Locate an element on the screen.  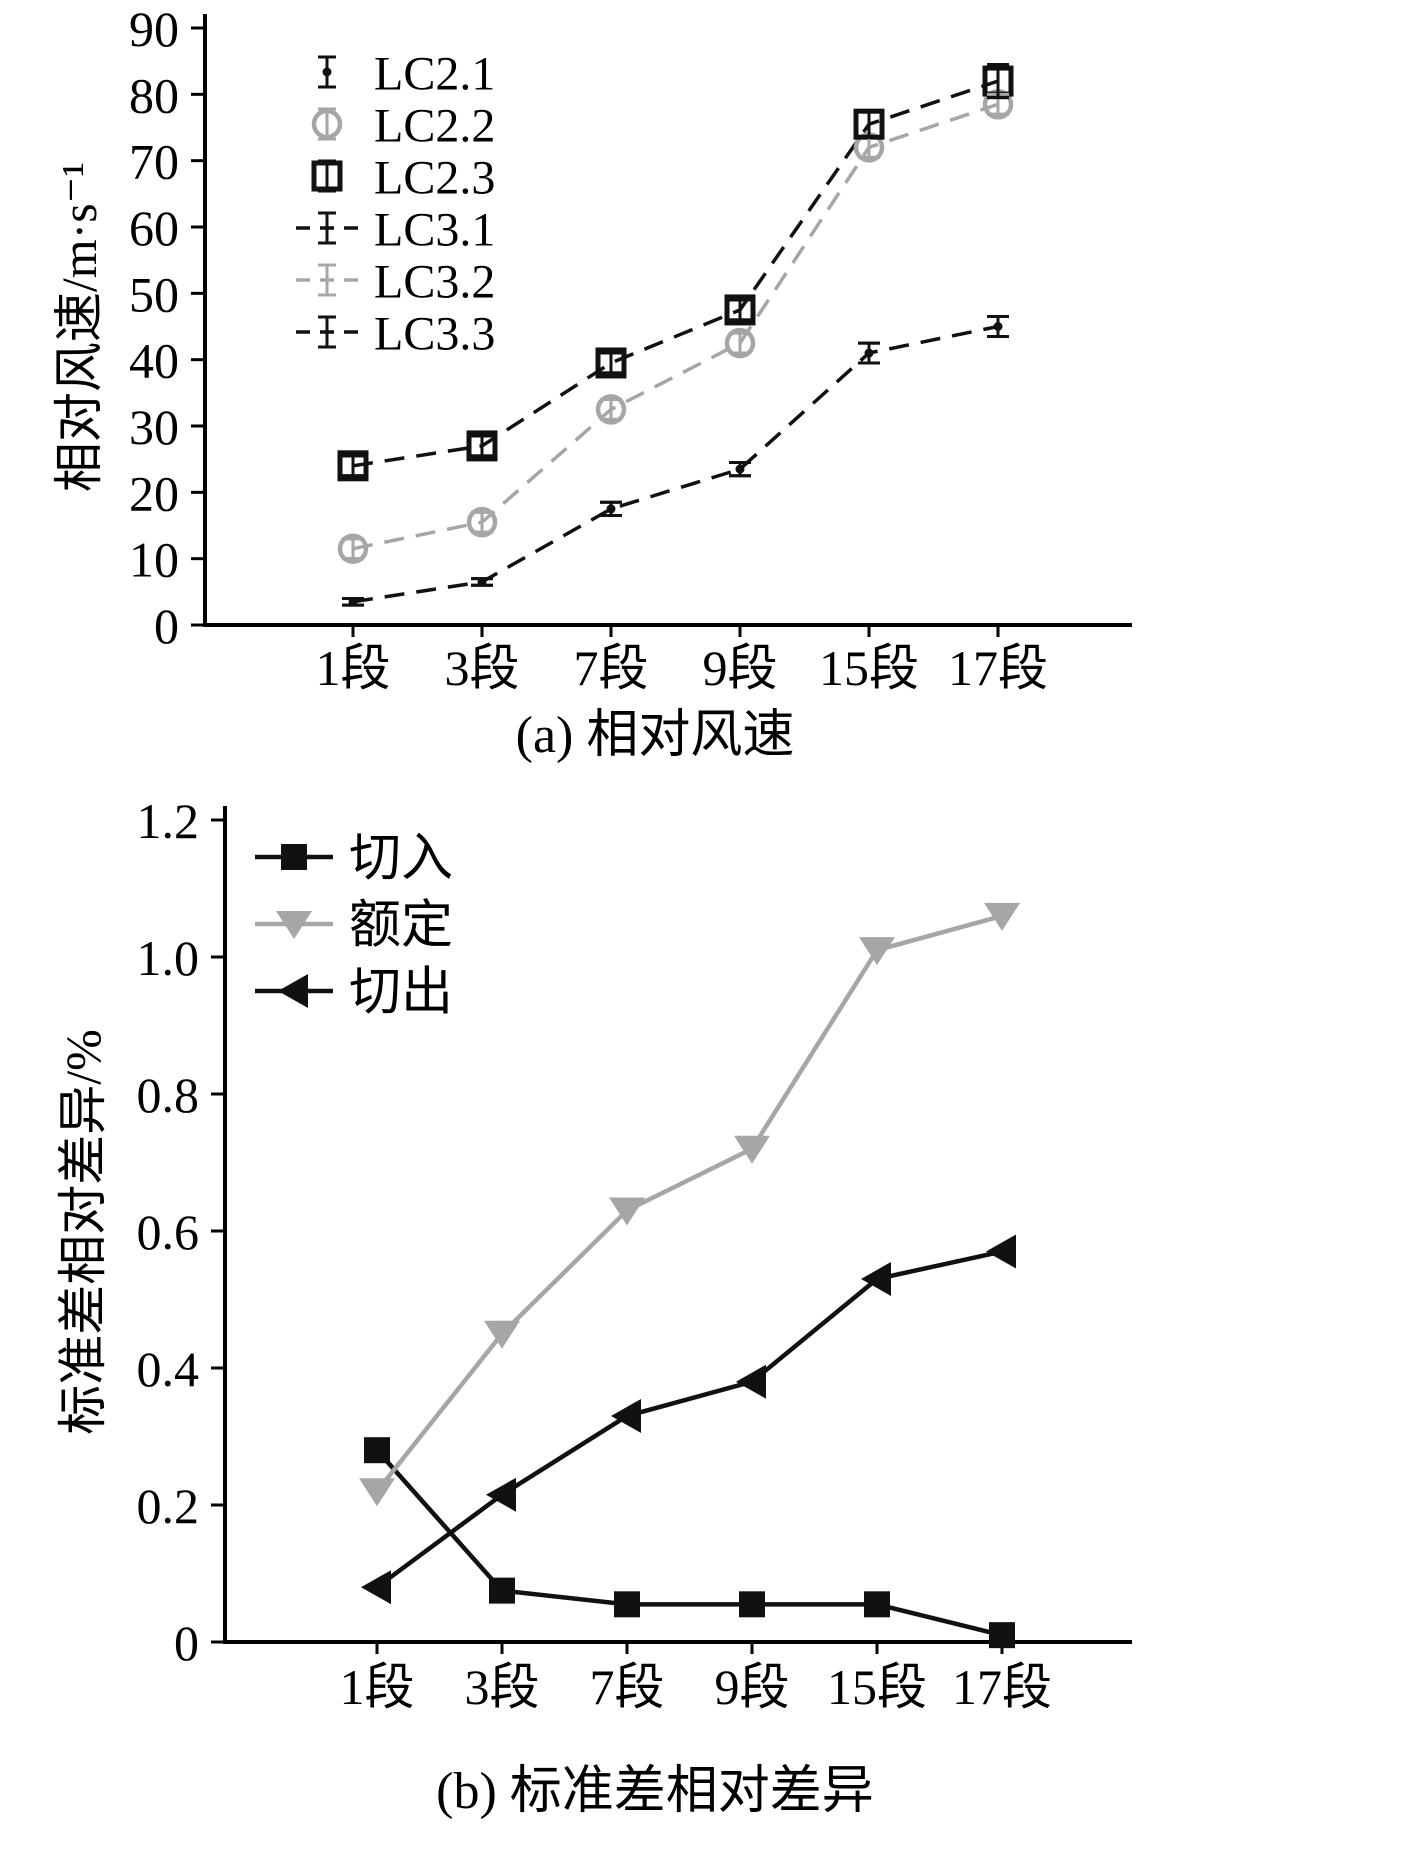
y-tick-label: 30 is located at coordinates (154, 427).